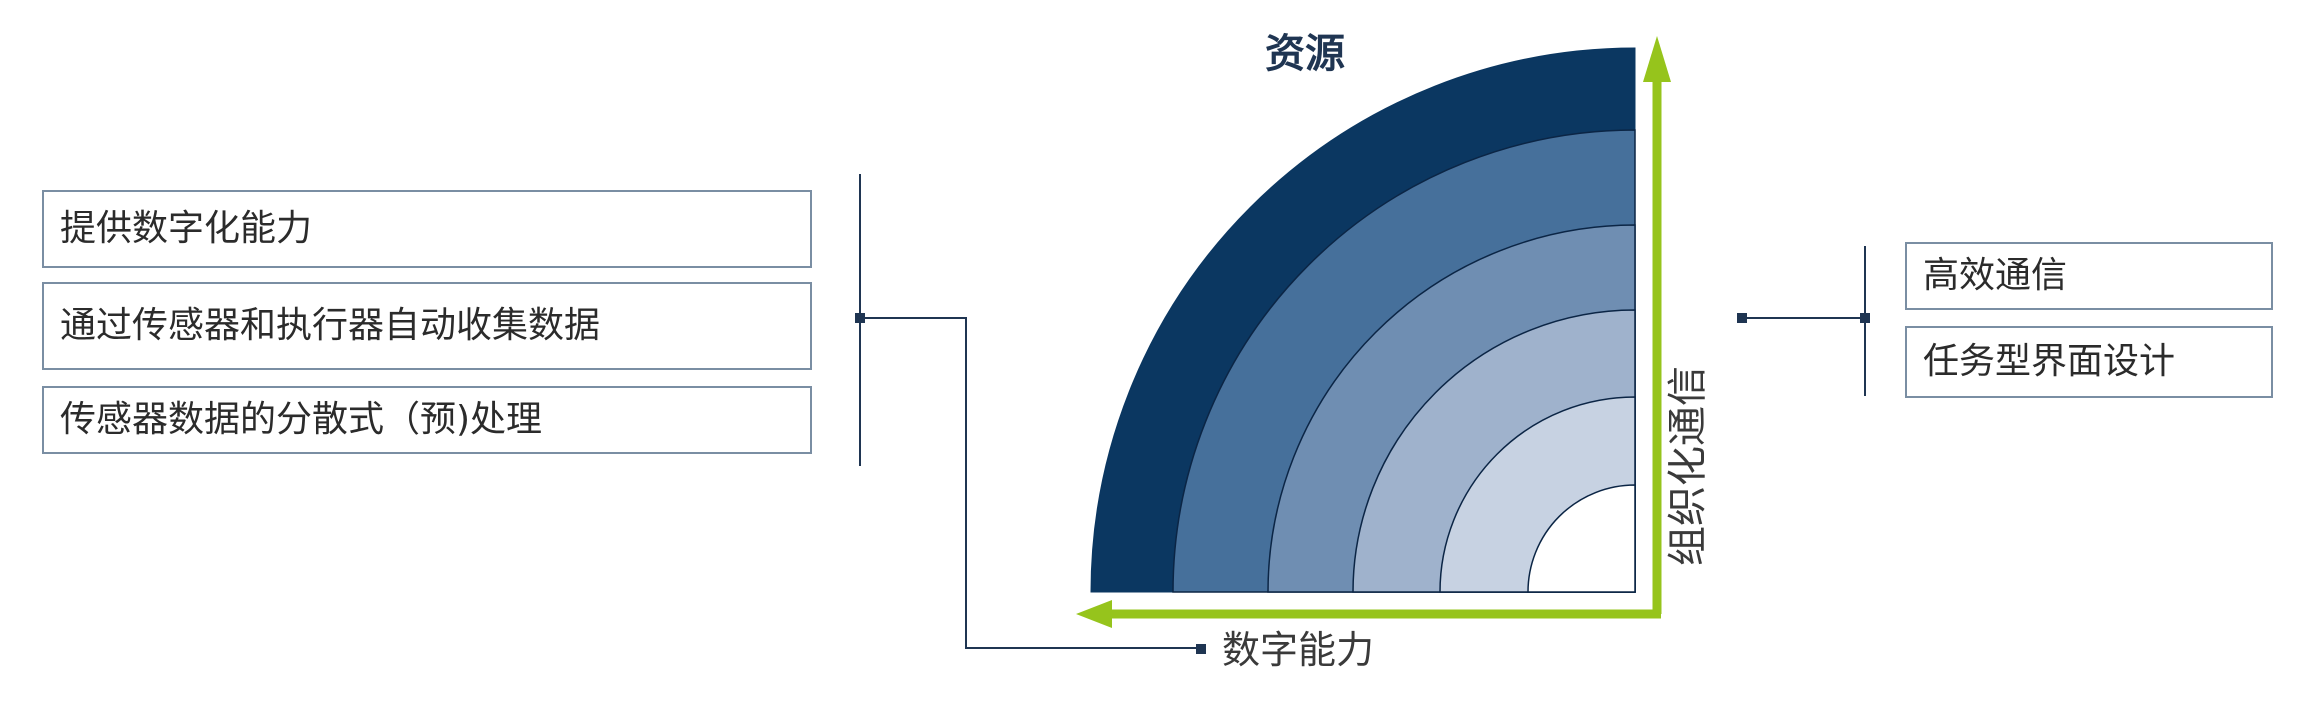 The height and width of the screenshot is (708, 2310). Describe the element at coordinates (1581, 538) in the screenshot. I see `resource-ring-core` at that location.